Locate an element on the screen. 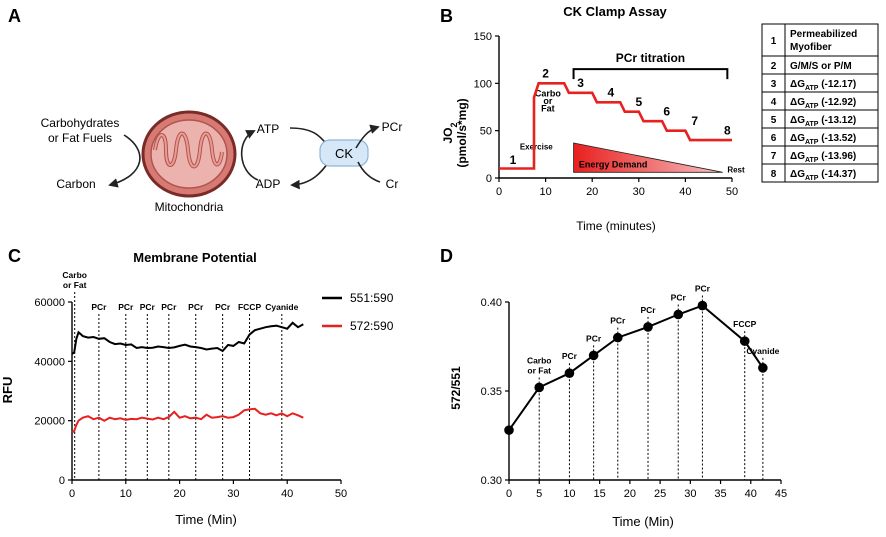  mitochondria-icon is located at coordinates (189, 154).